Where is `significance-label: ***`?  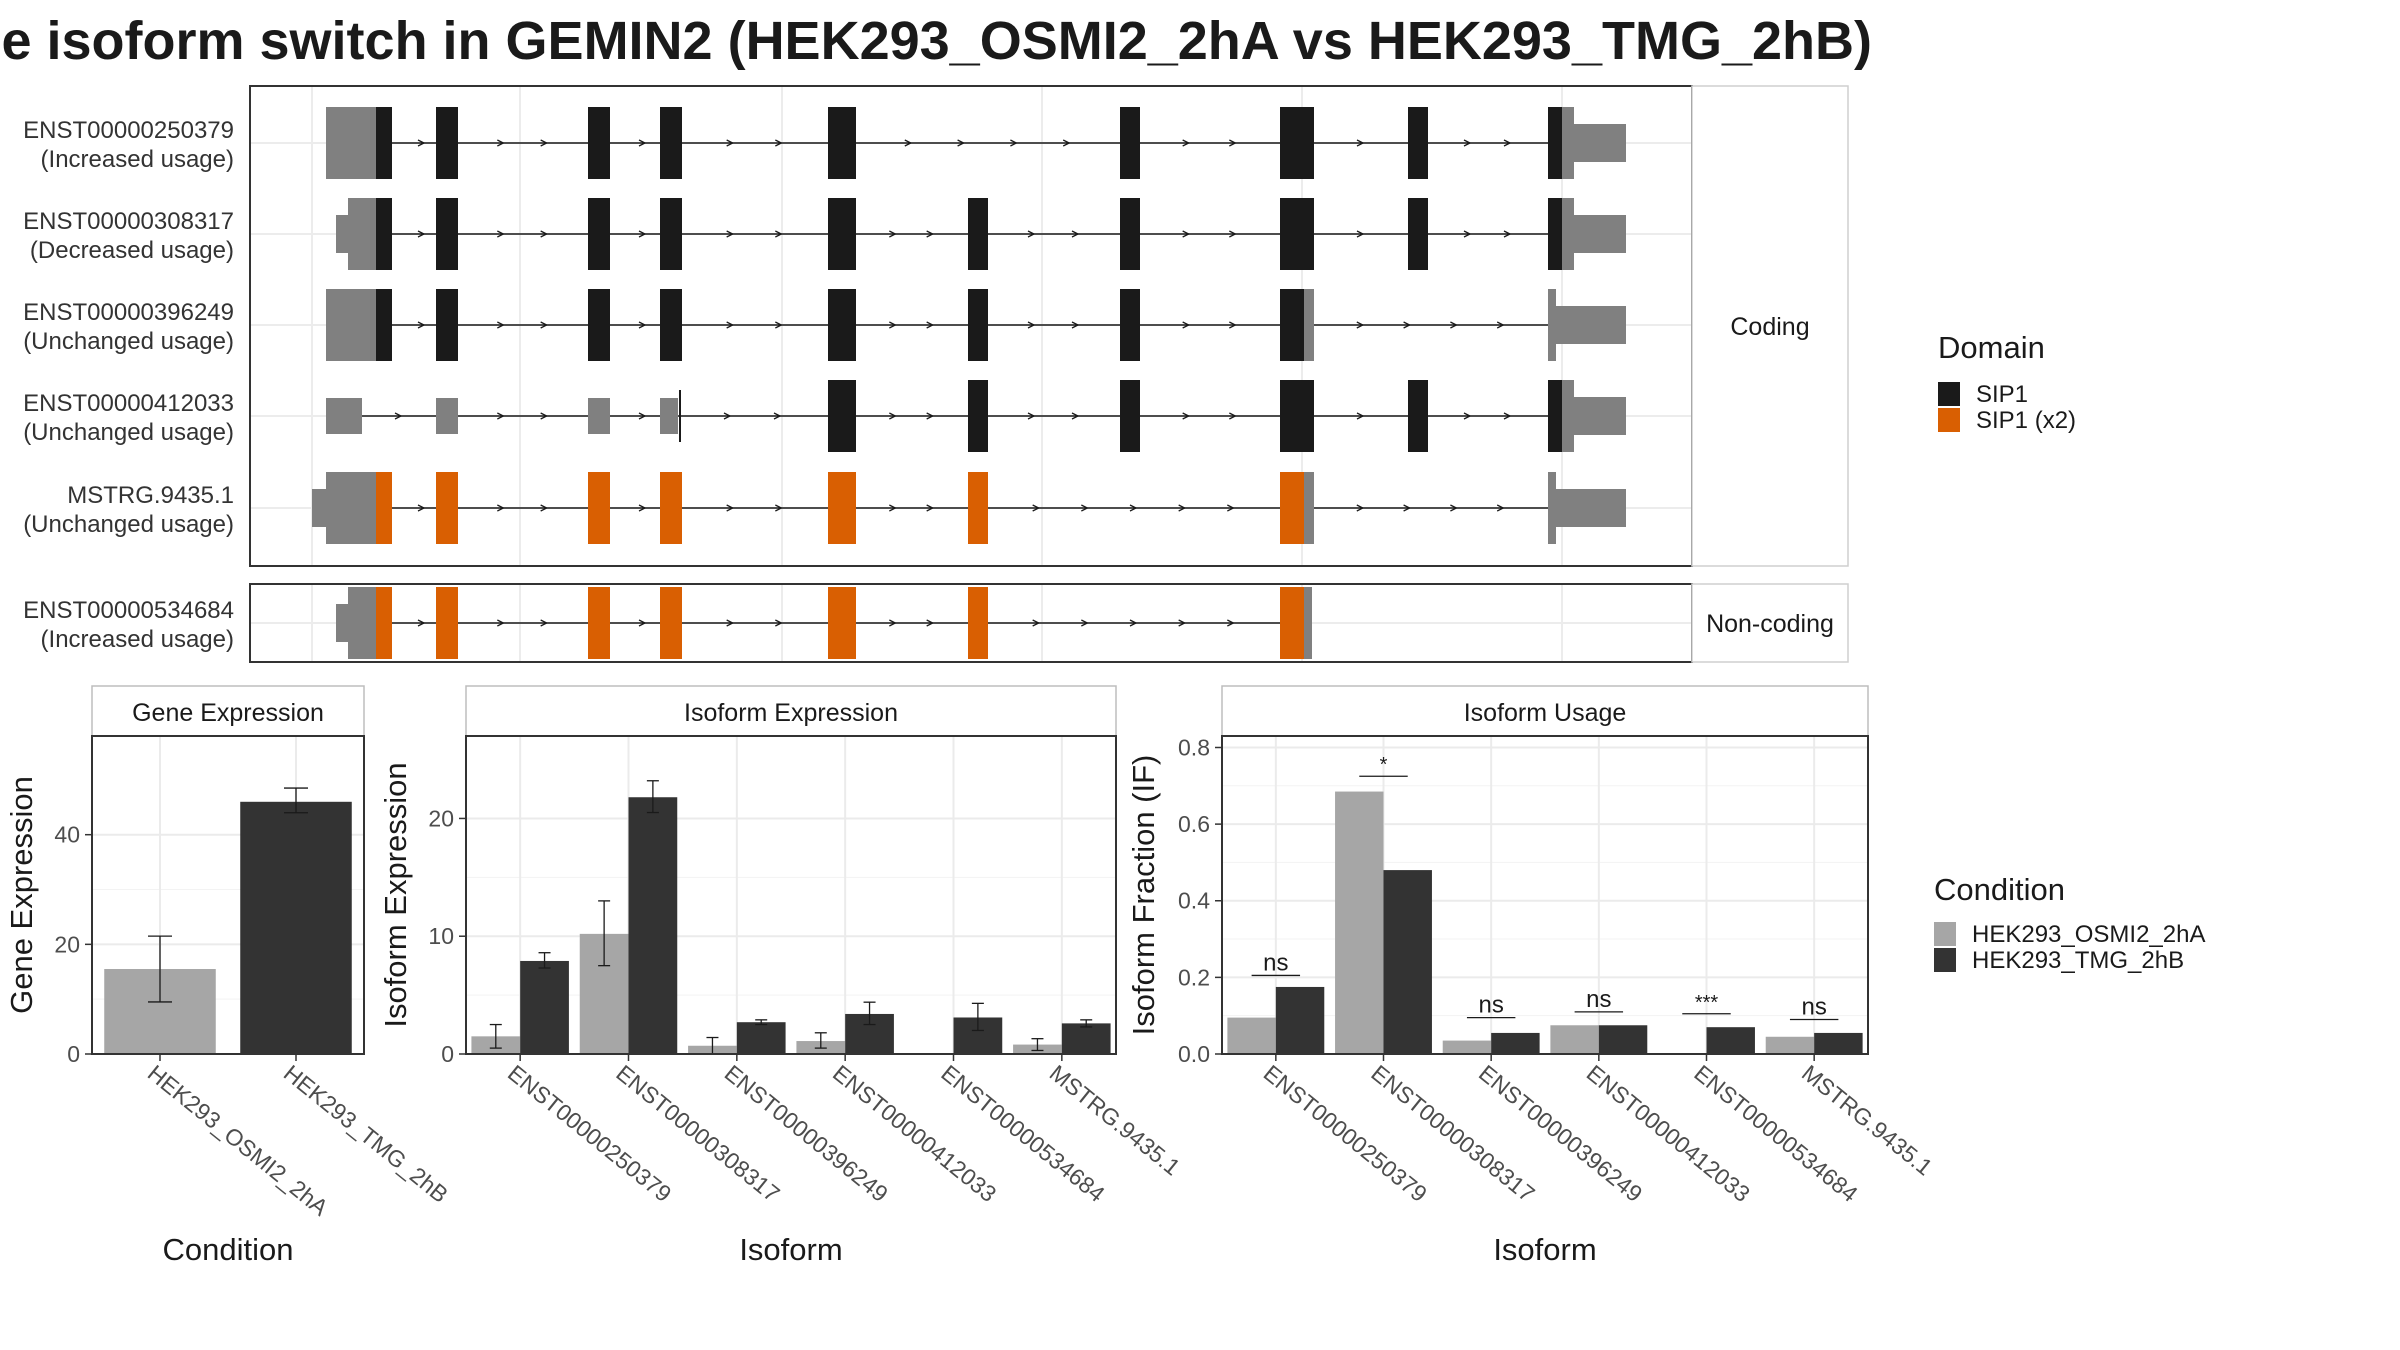
significance-label: *** is located at coordinates (1707, 1003).